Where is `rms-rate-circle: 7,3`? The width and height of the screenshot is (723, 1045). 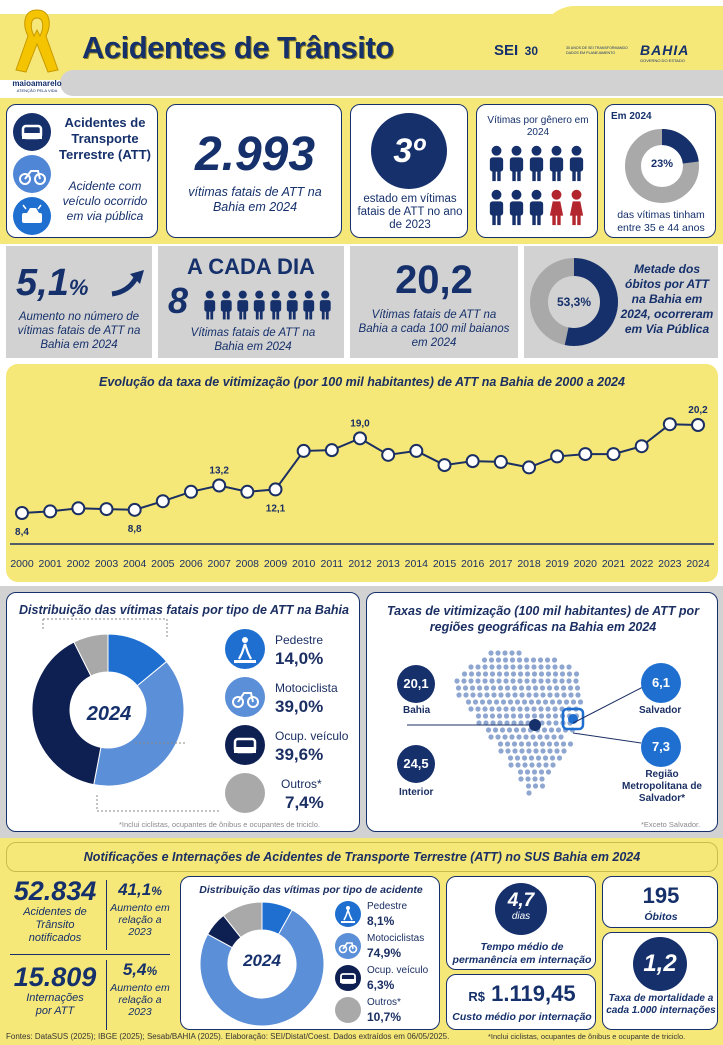 rms-rate-circle: 7,3 is located at coordinates (661, 747).